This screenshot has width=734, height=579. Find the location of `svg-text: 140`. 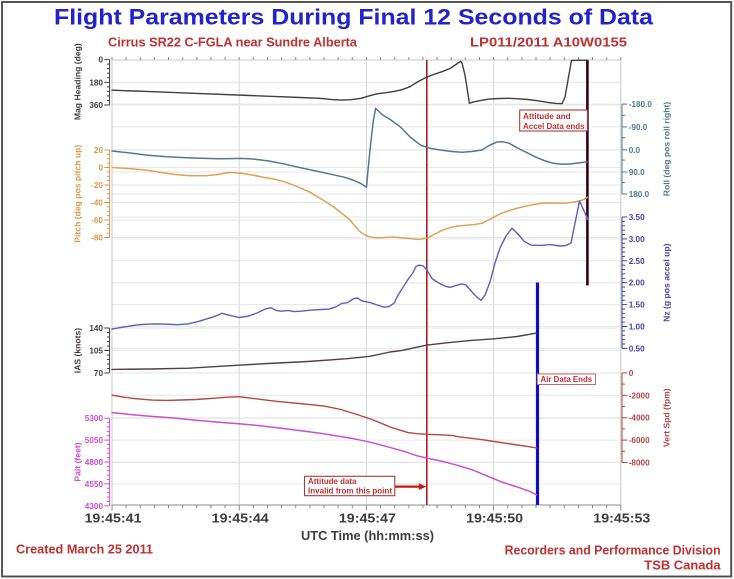

svg-text: 140 is located at coordinates (96, 328).